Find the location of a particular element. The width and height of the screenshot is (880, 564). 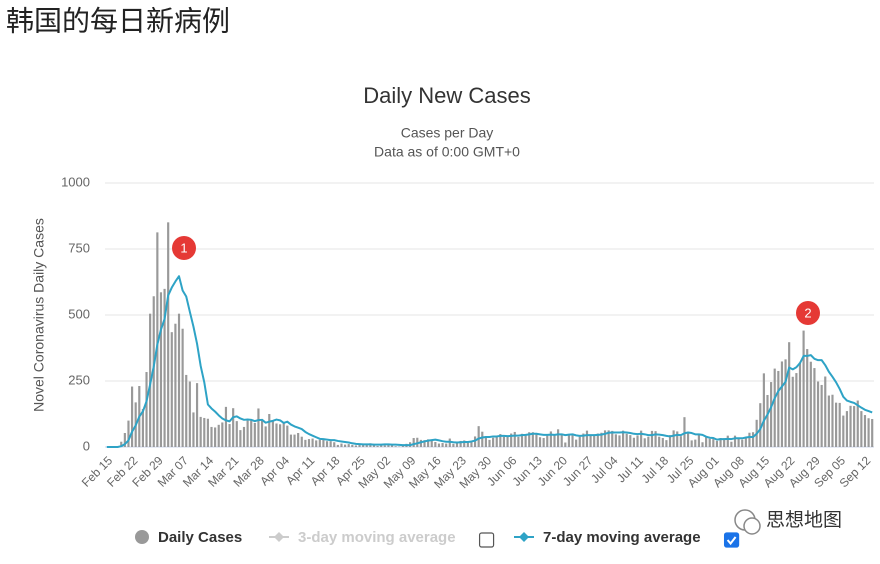

legend-item: 3-day moving average is located at coordinates (362, 537).